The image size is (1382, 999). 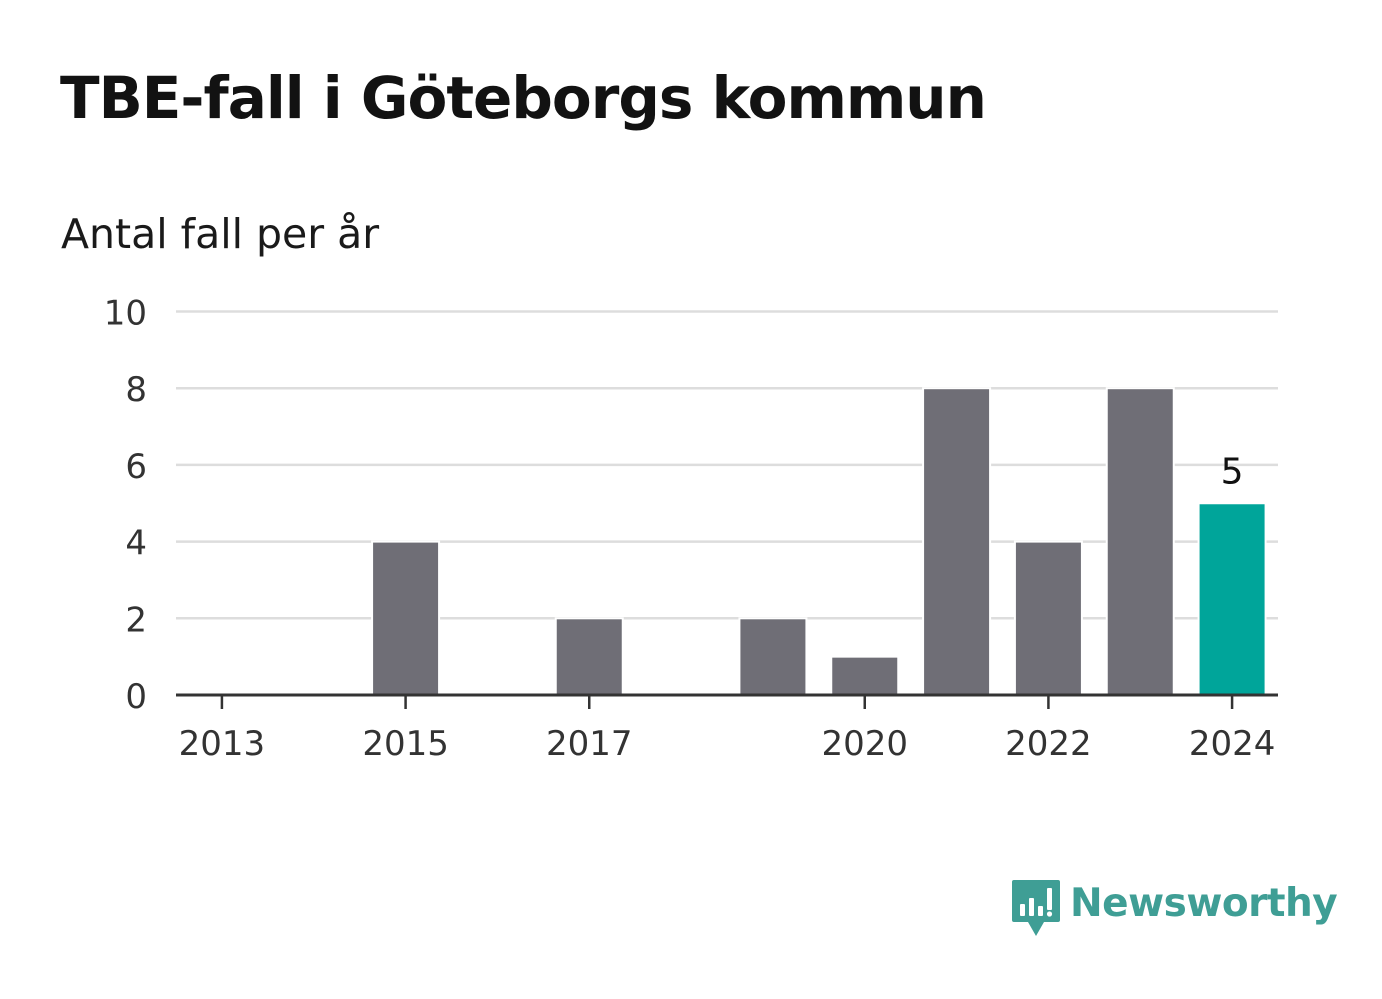 What do you see at coordinates (523, 98) in the screenshot?
I see `chart-title: TBE-fall i Göteborgs kommun` at bounding box center [523, 98].